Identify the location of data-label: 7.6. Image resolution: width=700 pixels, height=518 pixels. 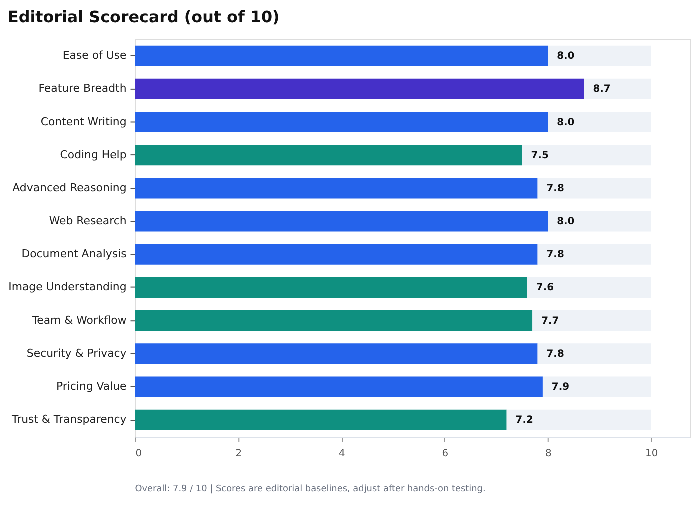
(545, 288).